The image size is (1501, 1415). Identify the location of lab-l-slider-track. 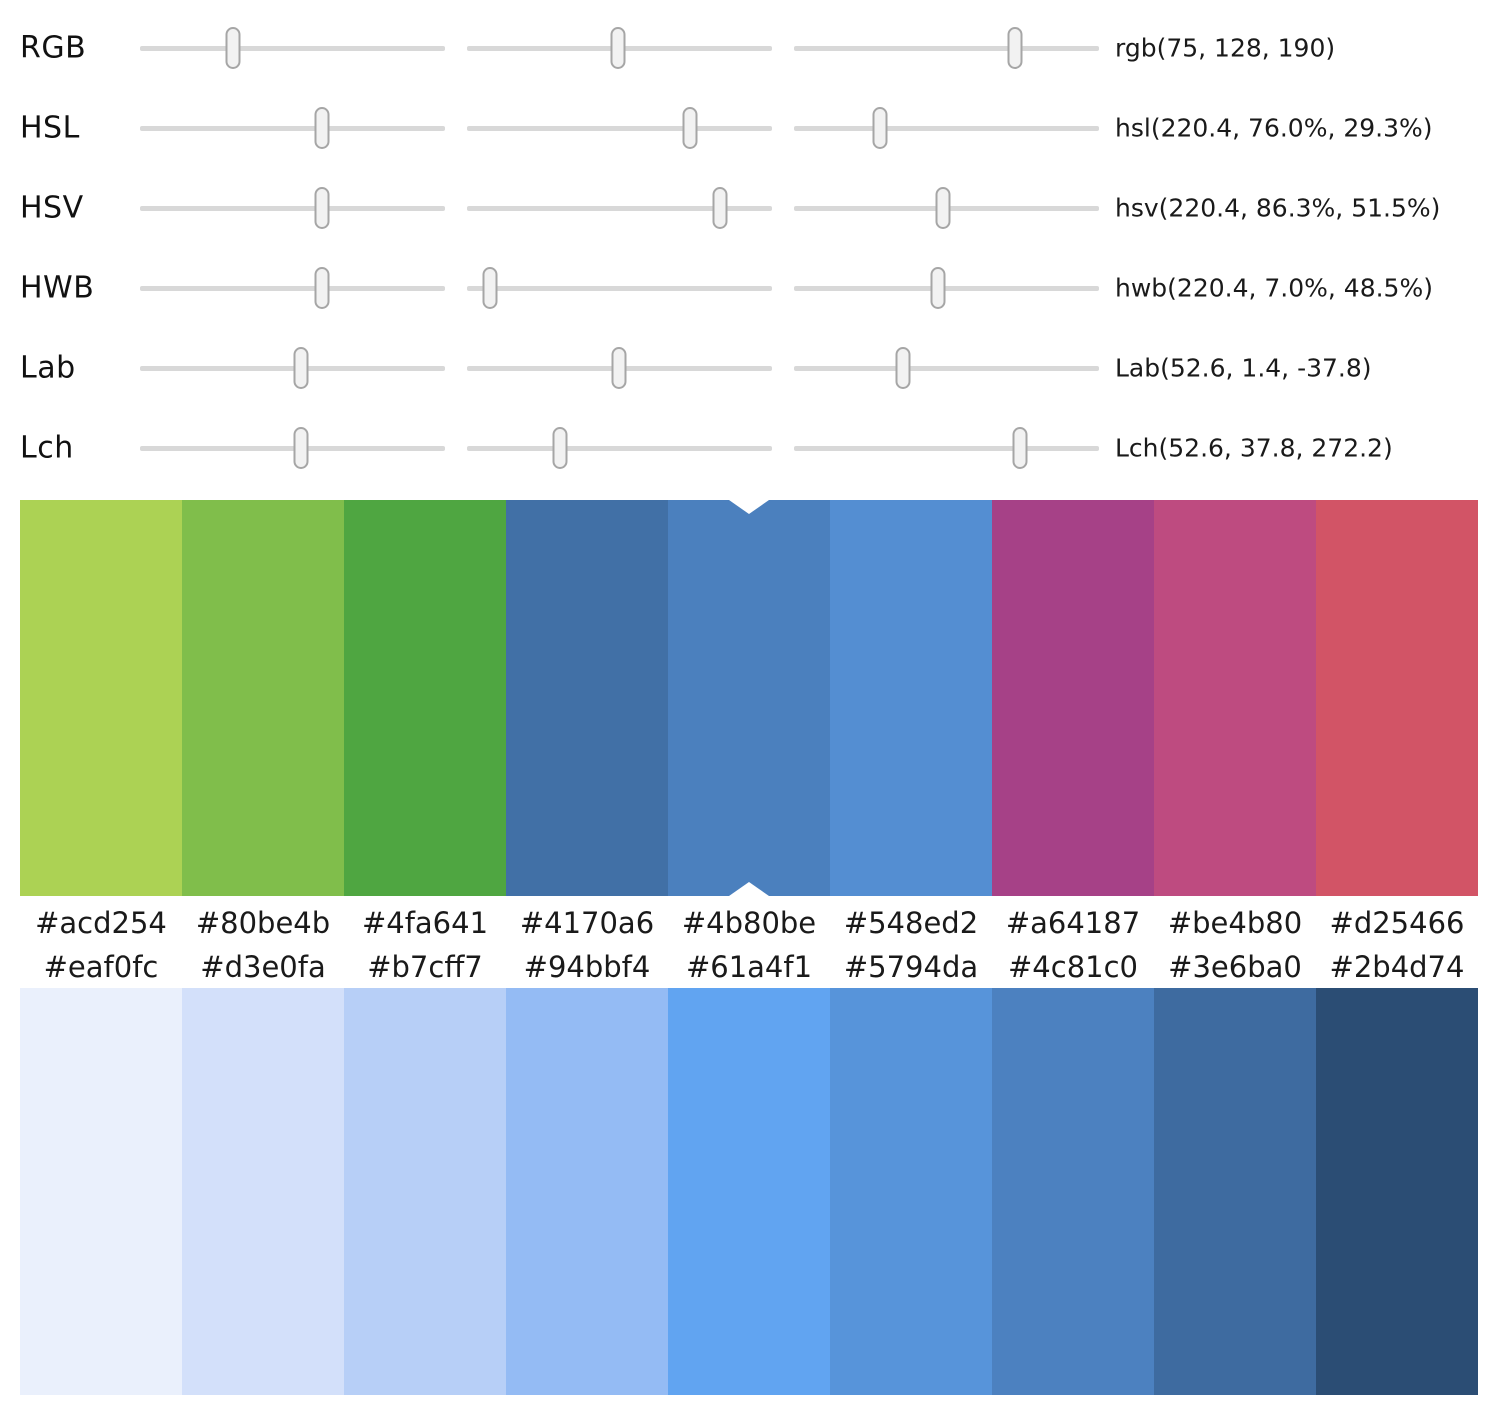
(292, 368).